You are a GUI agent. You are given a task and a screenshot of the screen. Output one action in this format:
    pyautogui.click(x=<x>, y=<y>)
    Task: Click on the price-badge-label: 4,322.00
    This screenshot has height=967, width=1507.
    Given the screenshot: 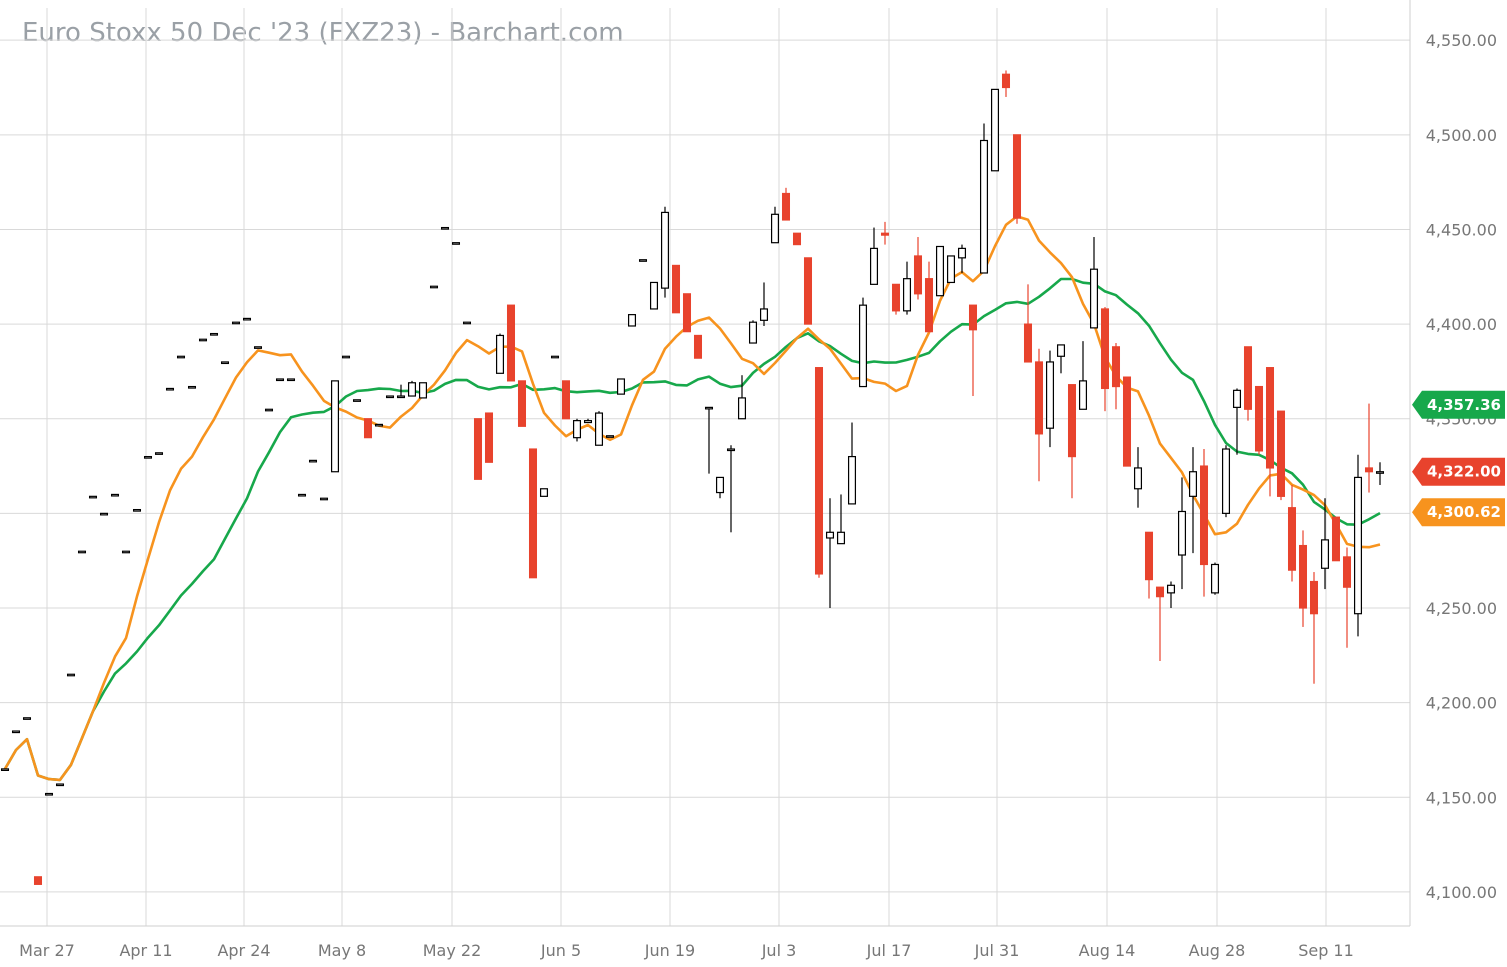 What is the action you would take?
    pyautogui.click(x=1464, y=472)
    